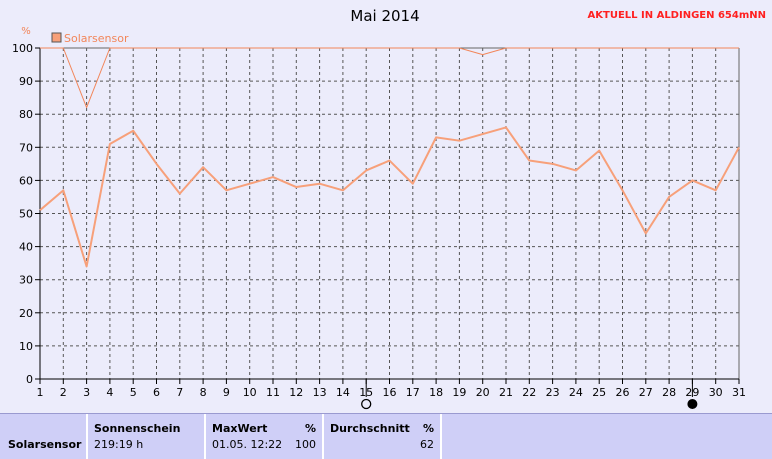 This screenshot has width=772, height=459. What do you see at coordinates (576, 392) in the screenshot?
I see `x-tick-label: 24` at bounding box center [576, 392].